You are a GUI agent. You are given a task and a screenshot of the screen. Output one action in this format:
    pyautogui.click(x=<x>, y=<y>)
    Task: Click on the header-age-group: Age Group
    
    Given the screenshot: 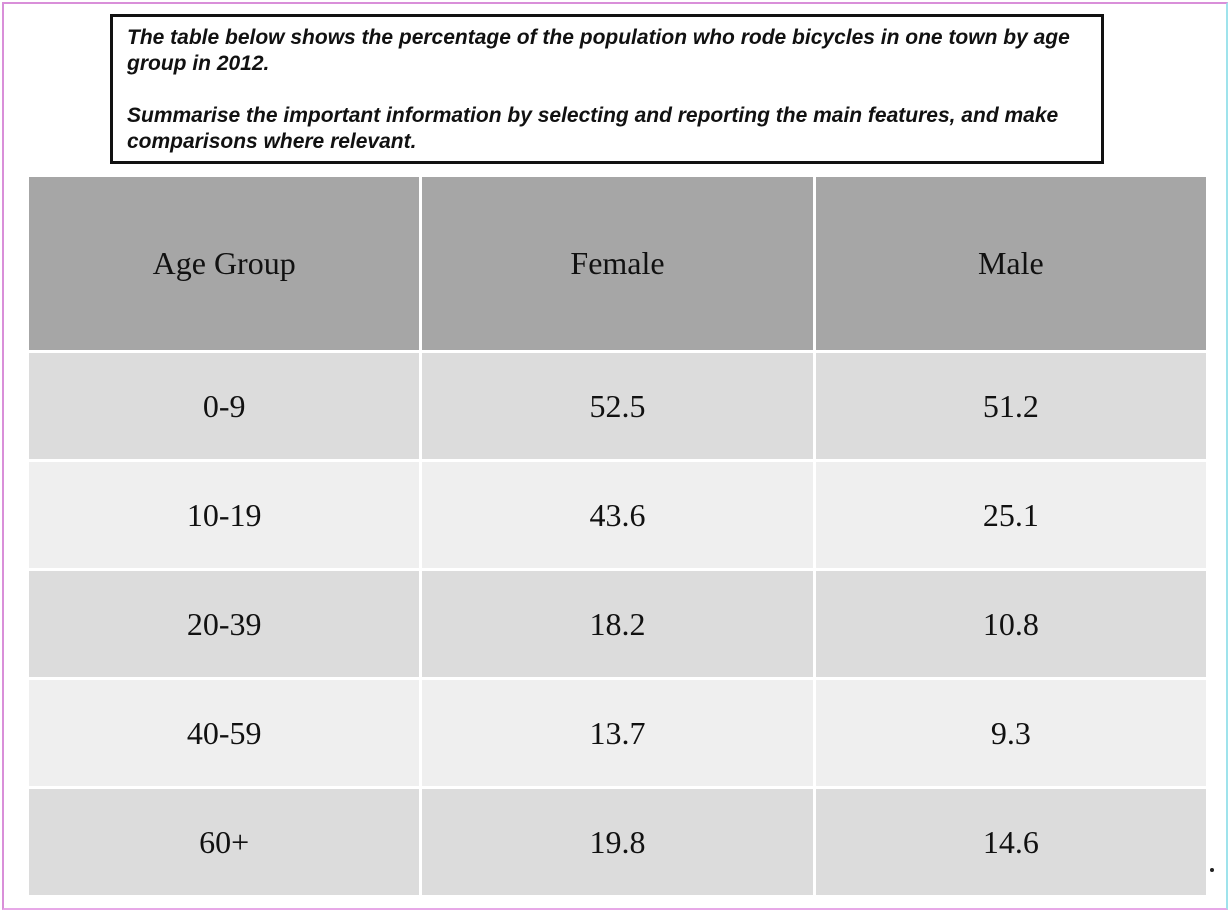 What is the action you would take?
    pyautogui.click(x=224, y=263)
    